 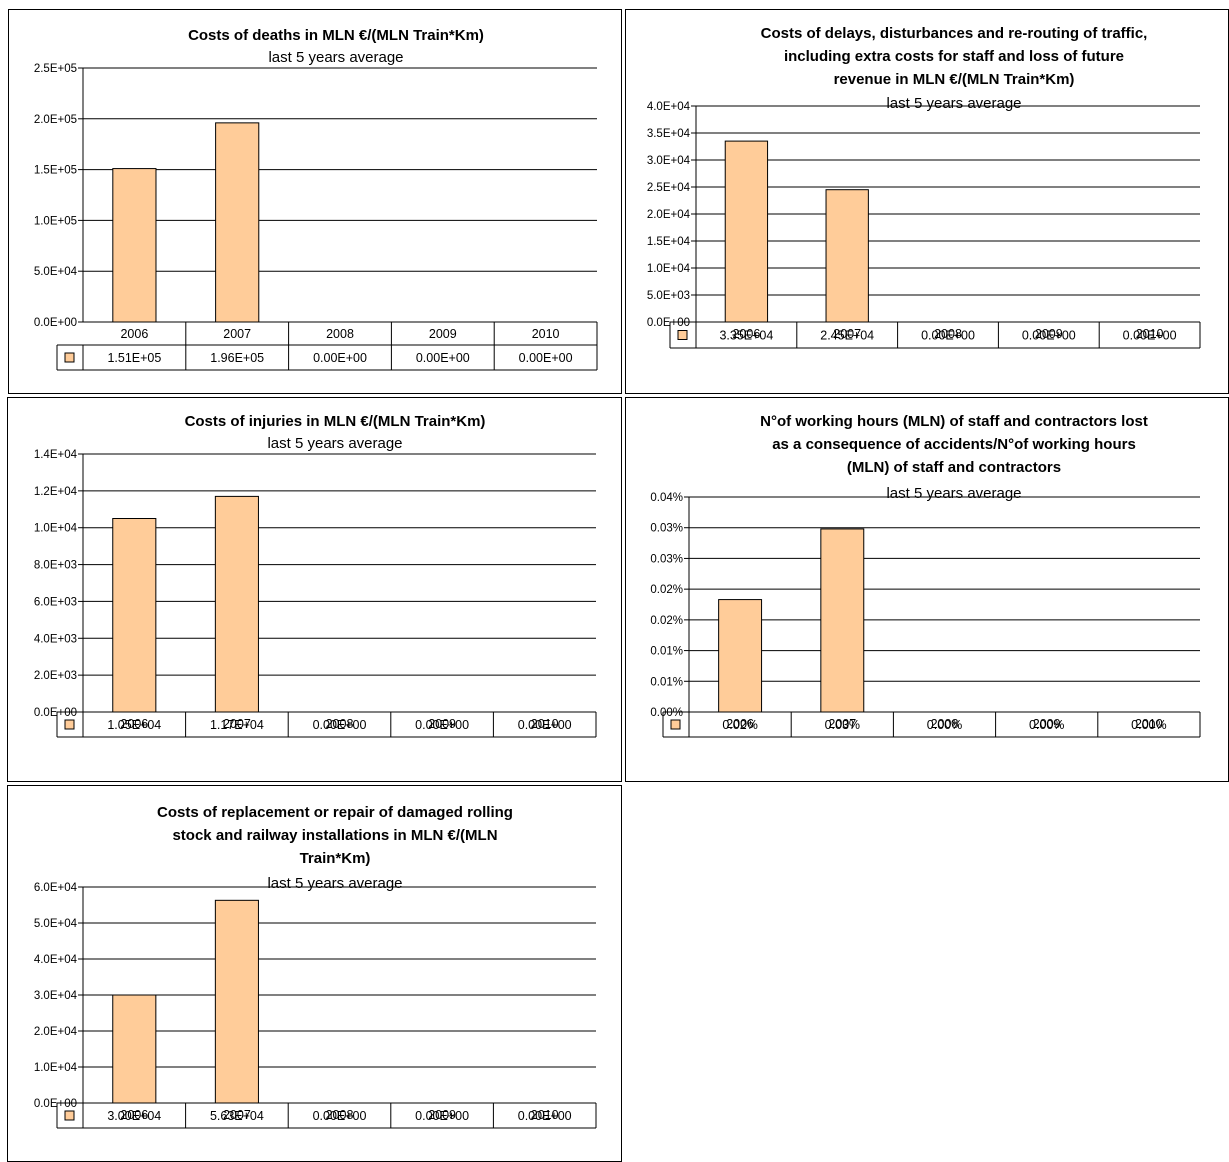 I want to click on chart-title-line: revenue in MLN €/(MLN Train*Km), so click(x=954, y=79).